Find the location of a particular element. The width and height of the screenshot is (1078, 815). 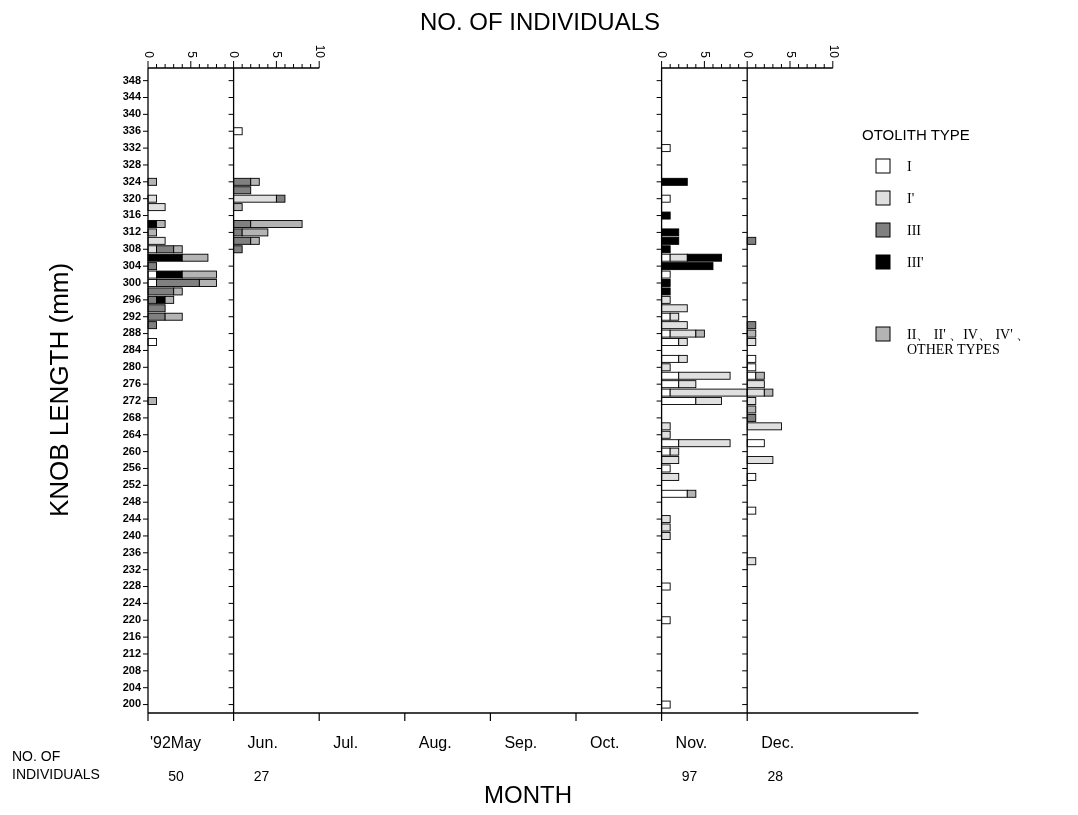

y-tick-label: 228 is located at coordinates (131, 585).